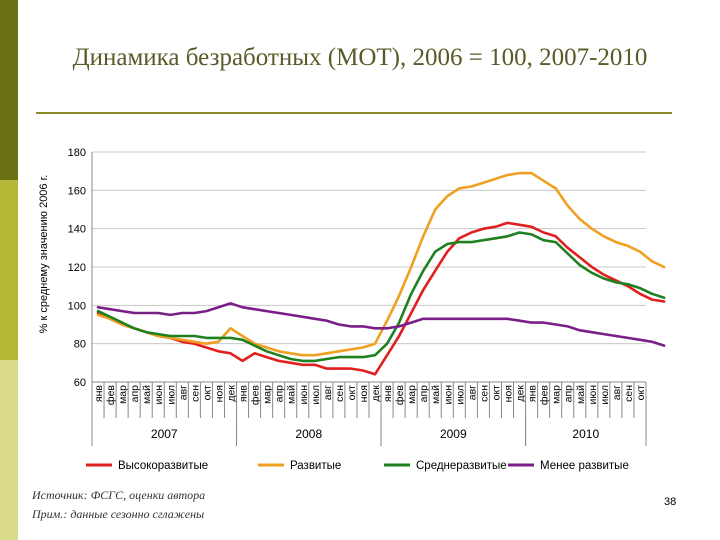 This screenshot has width=720, height=540. I want to click on legend-label: Менее развитые, so click(584, 466).